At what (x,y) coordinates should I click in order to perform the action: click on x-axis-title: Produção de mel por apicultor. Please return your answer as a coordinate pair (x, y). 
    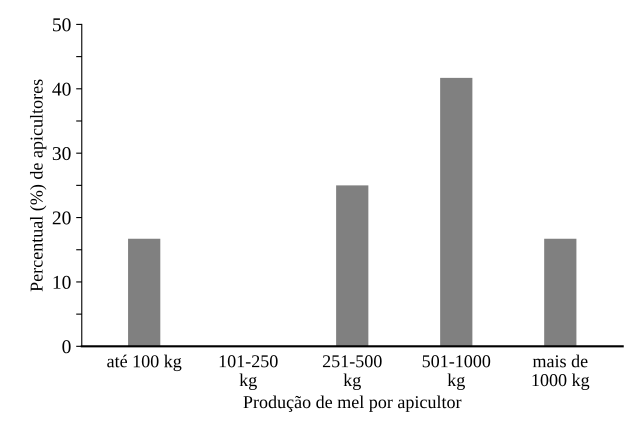
    Looking at the image, I should click on (352, 404).